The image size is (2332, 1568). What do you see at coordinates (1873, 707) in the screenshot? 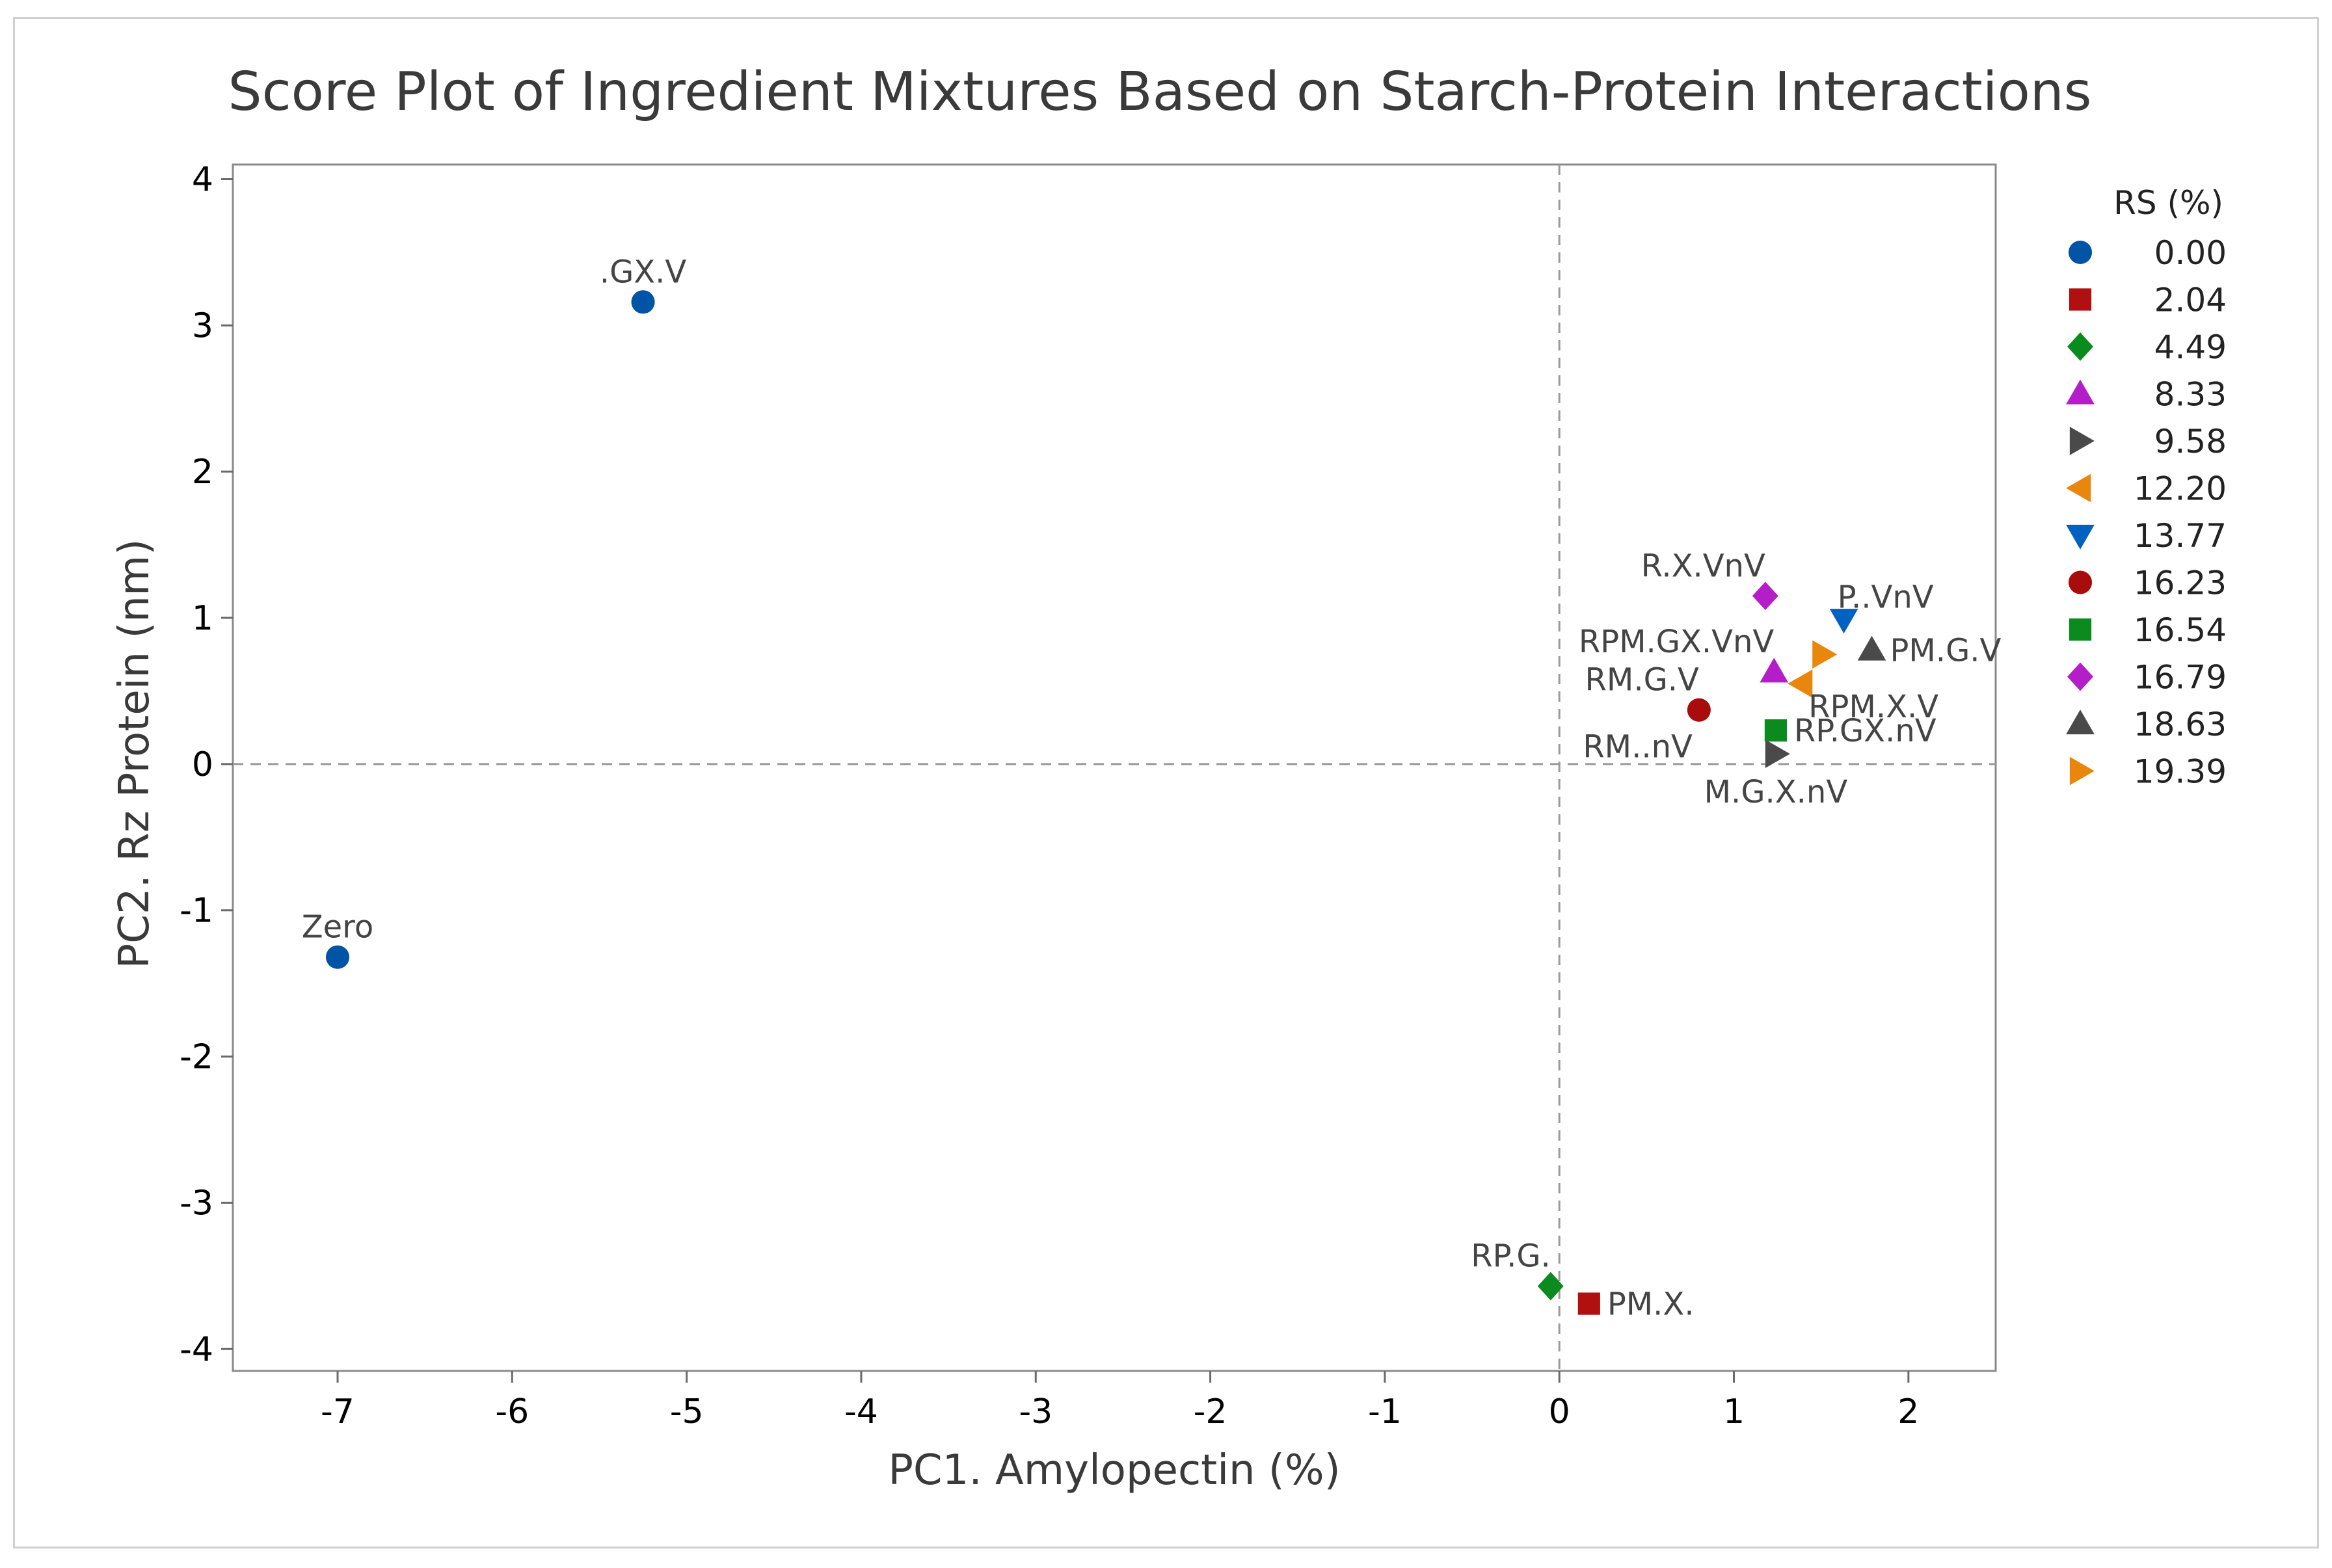
I see `point-label: RPM.X.V` at bounding box center [1873, 707].